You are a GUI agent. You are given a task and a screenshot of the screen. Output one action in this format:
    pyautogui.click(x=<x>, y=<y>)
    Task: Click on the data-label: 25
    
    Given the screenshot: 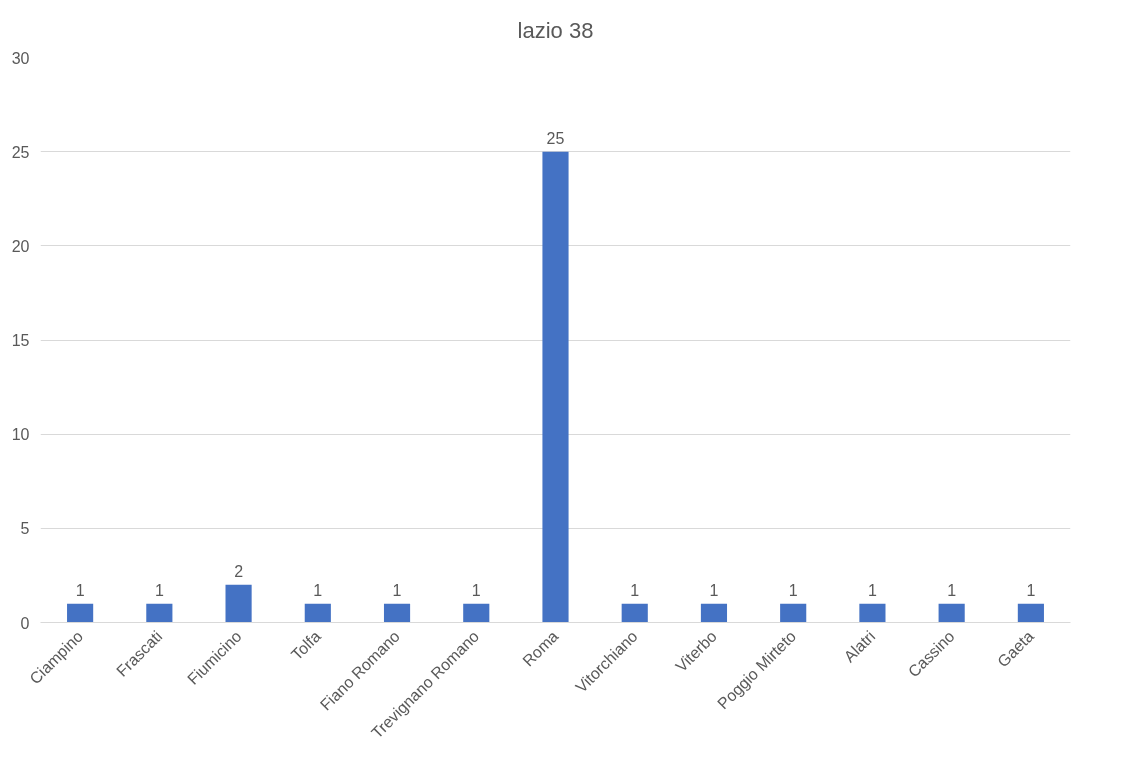 What is the action you would take?
    pyautogui.click(x=555, y=138)
    